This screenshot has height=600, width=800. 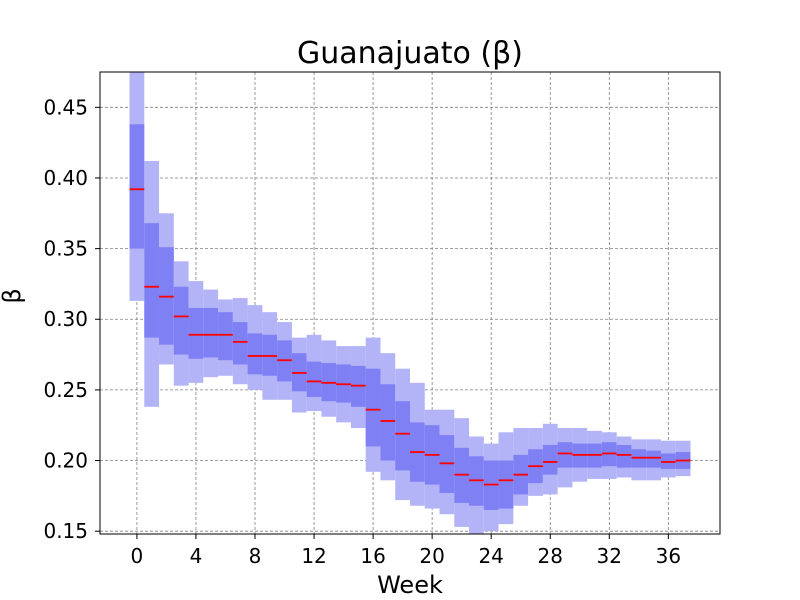 What do you see at coordinates (609, 556) in the screenshot?
I see `x-tick-label: 32` at bounding box center [609, 556].